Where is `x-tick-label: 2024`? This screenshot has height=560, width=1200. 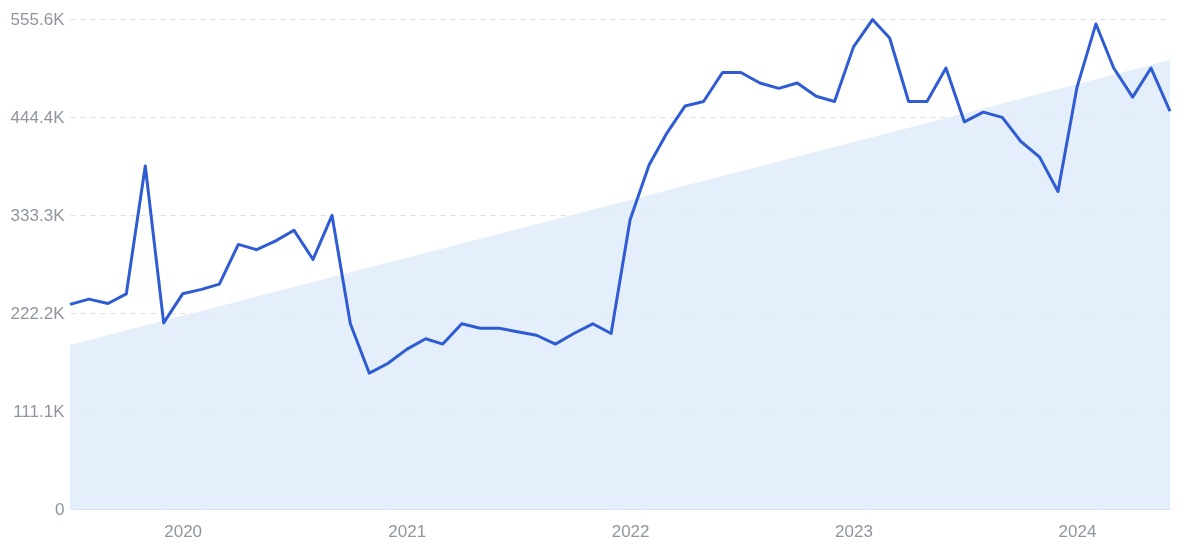 x-tick-label: 2024 is located at coordinates (1077, 531).